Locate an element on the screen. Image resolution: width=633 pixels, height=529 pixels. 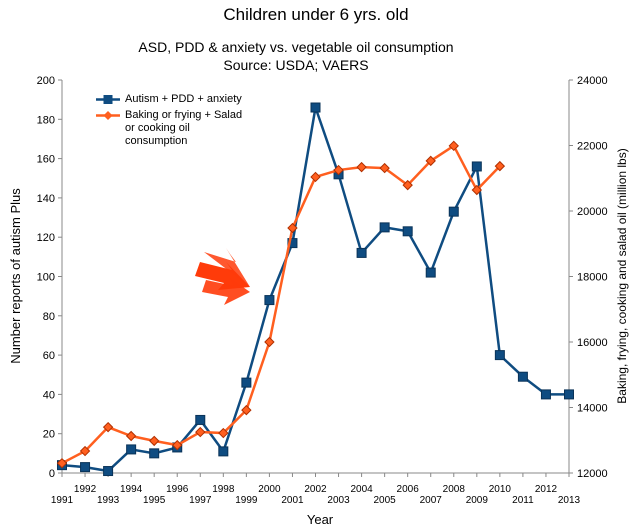
x-tick-label: 2002 is located at coordinates (315, 489).